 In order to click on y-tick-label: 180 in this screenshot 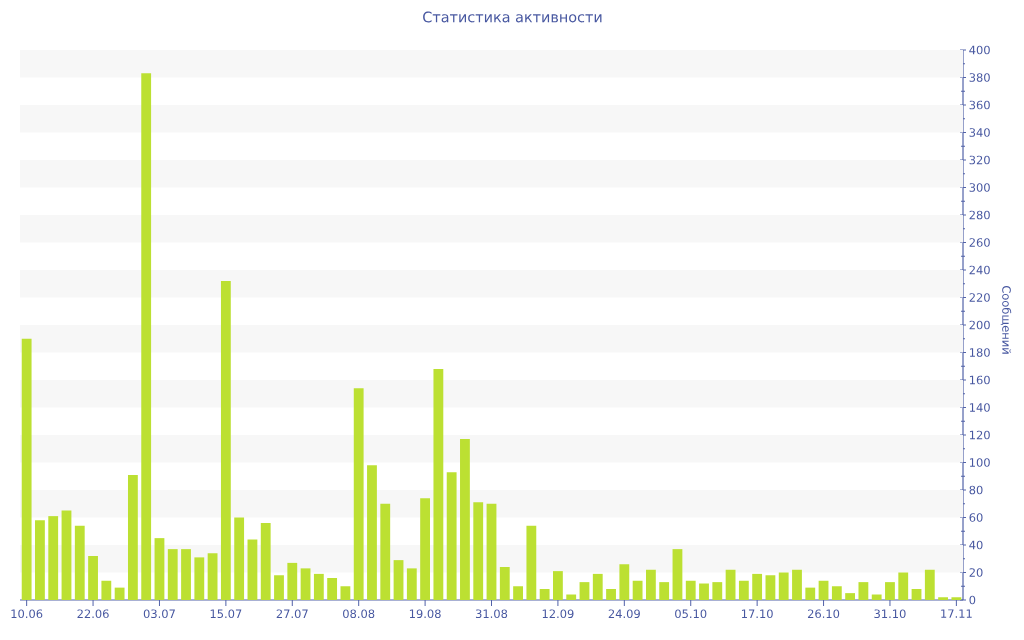, I will do `click(979, 352)`.